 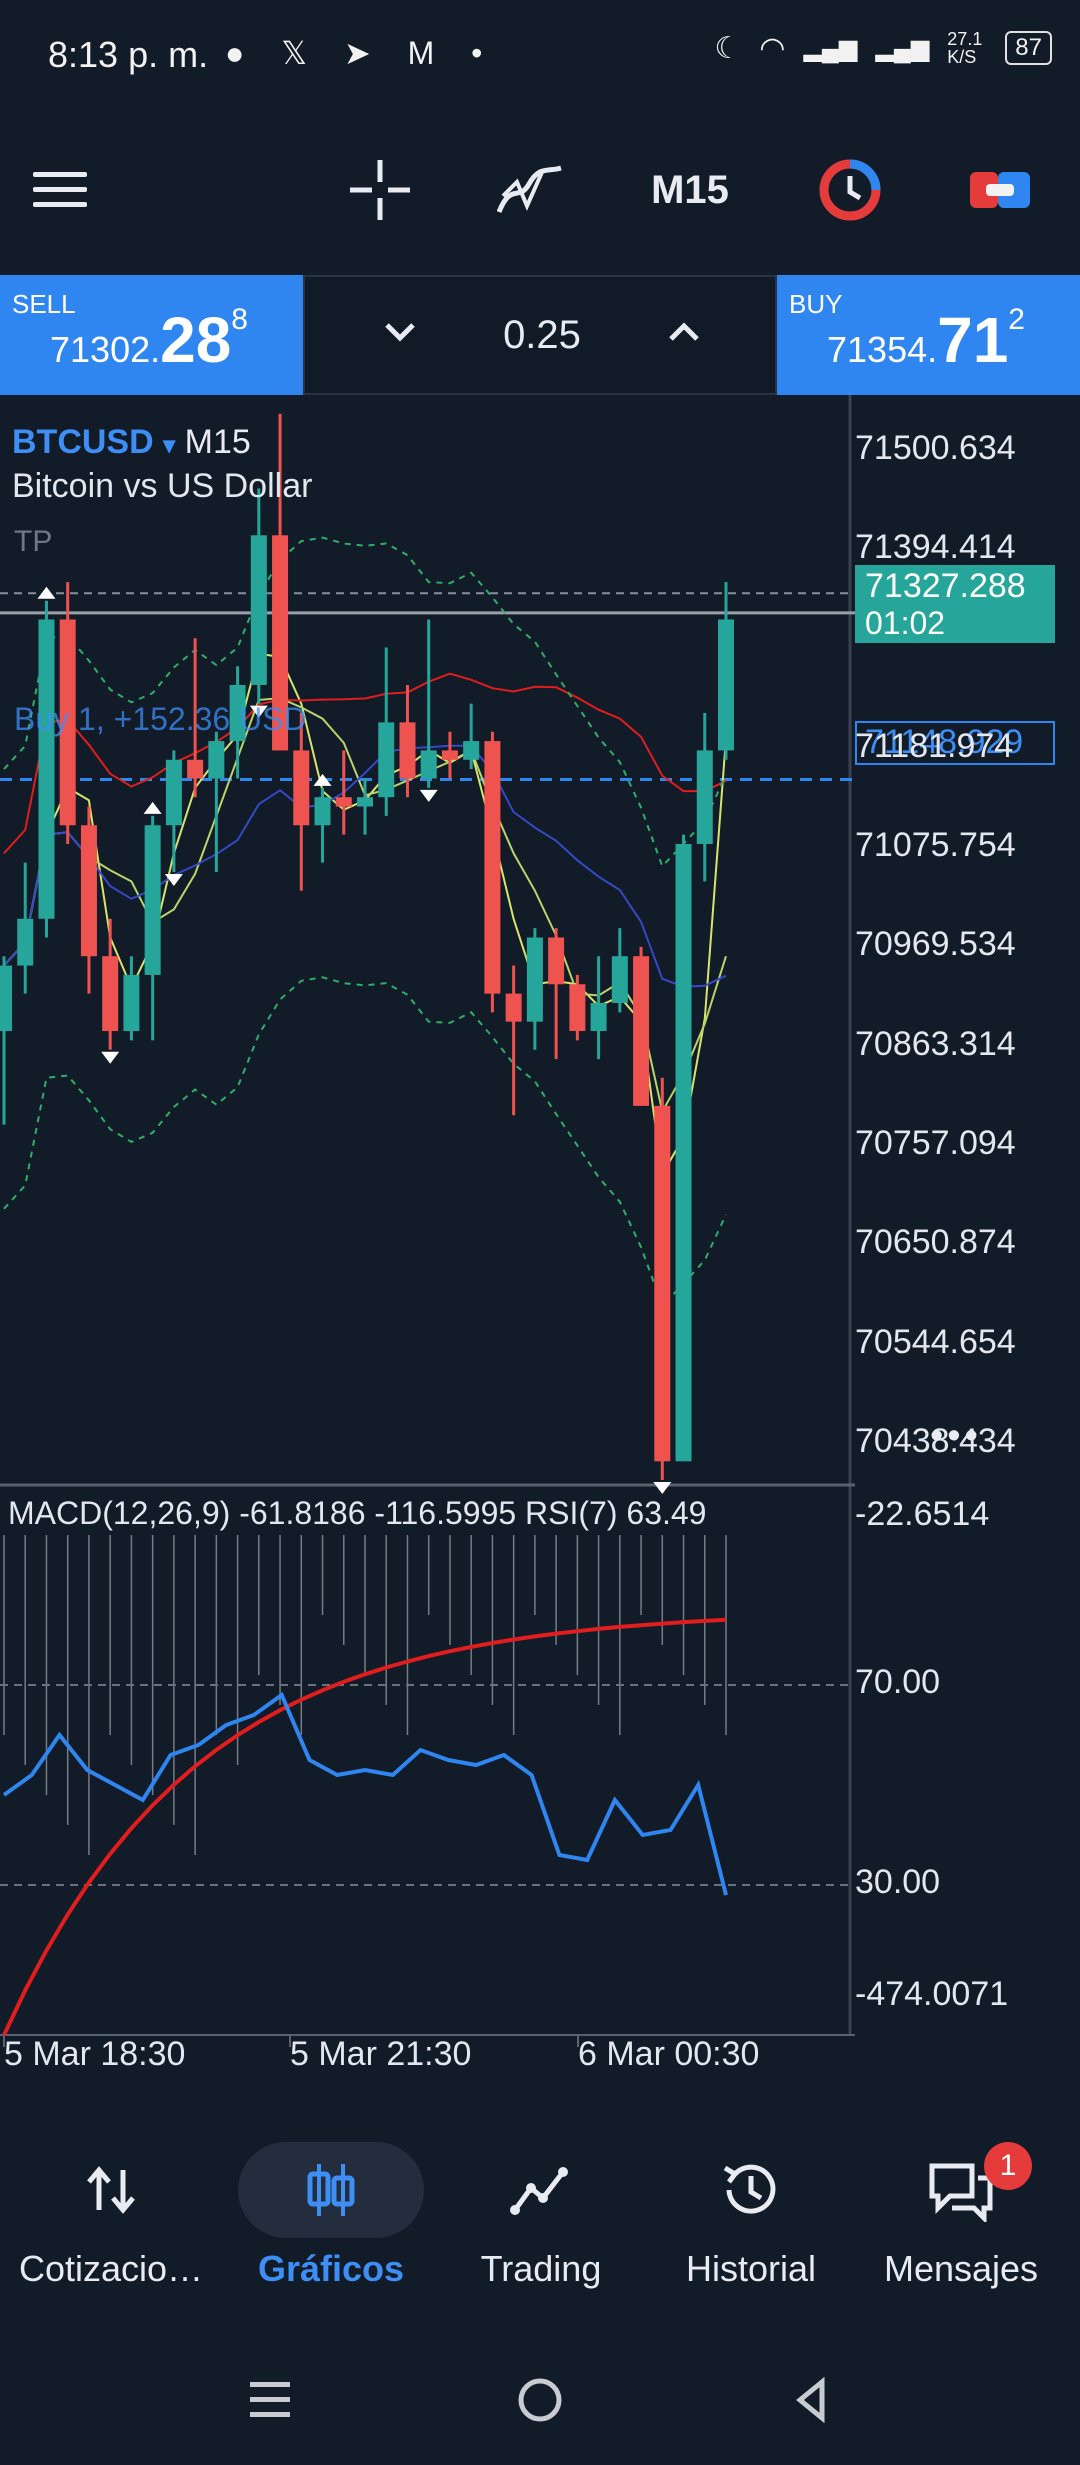 What do you see at coordinates (1028, 48) in the screenshot?
I see `battery-indicator: 87` at bounding box center [1028, 48].